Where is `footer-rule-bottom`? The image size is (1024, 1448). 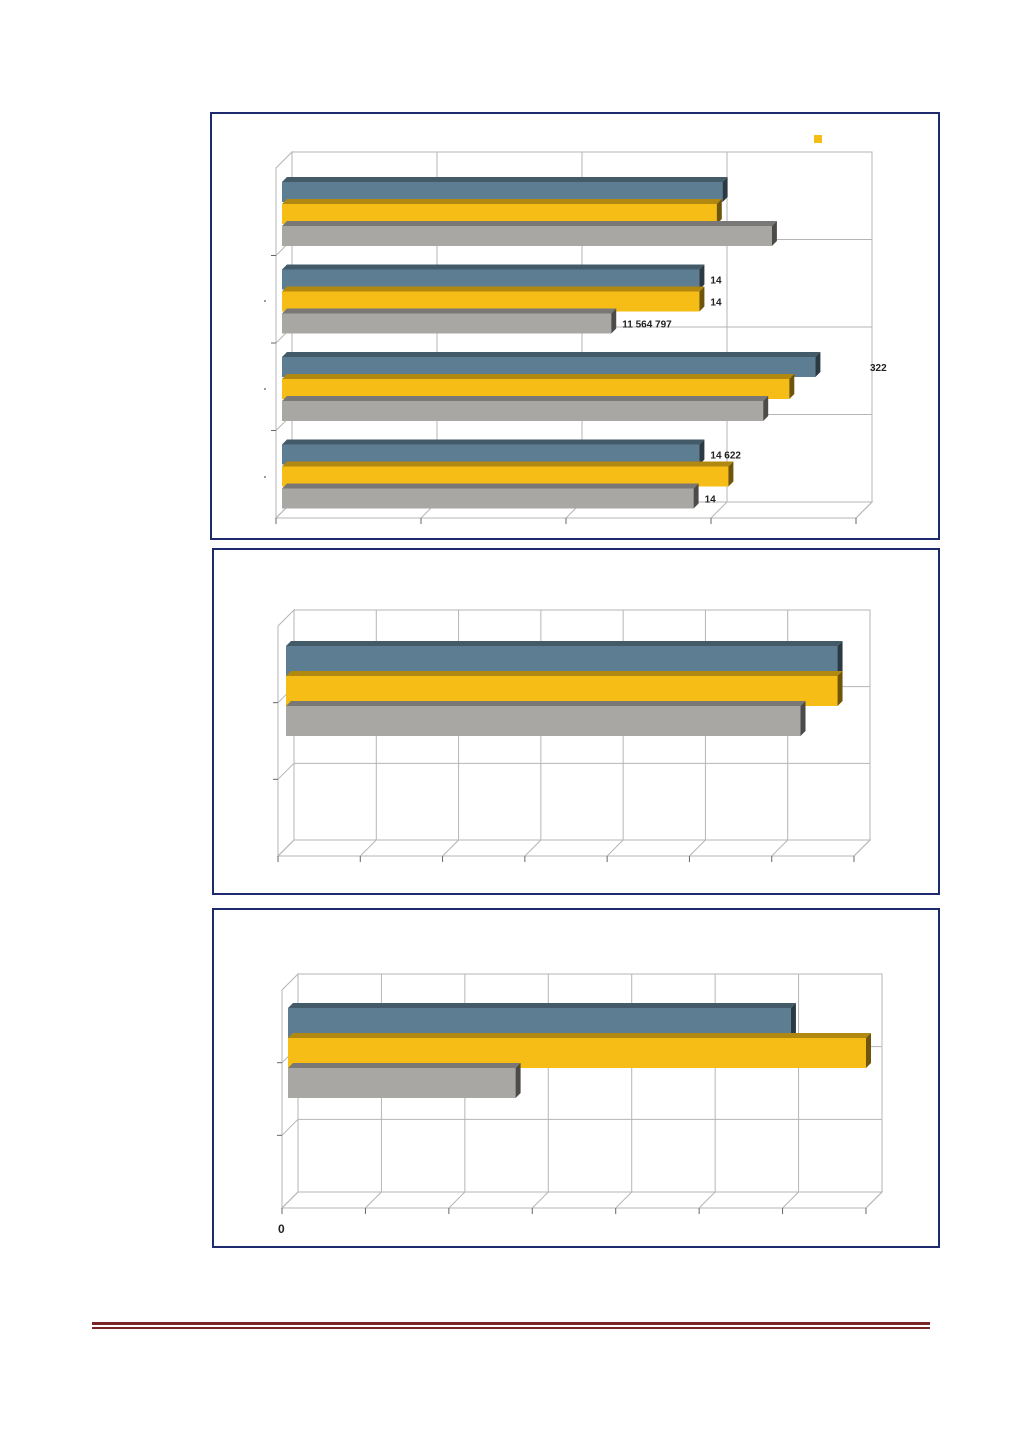 footer-rule-bottom is located at coordinates (511, 1328).